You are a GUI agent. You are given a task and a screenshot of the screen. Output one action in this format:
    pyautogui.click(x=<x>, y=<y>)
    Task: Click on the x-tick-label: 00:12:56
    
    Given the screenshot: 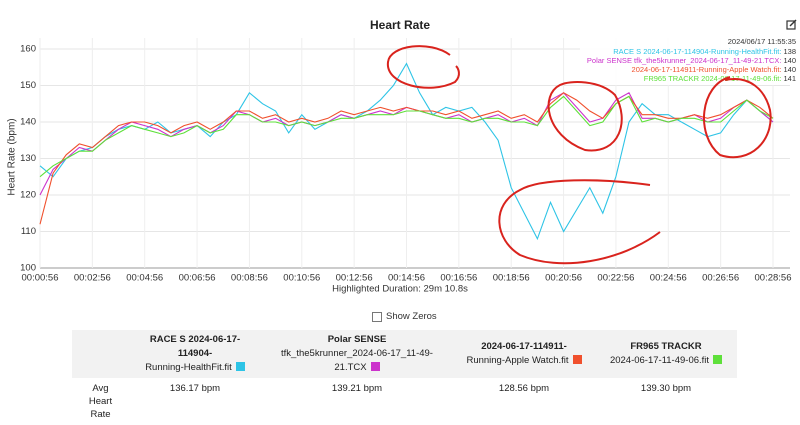 What is the action you would take?
    pyautogui.click(x=354, y=278)
    